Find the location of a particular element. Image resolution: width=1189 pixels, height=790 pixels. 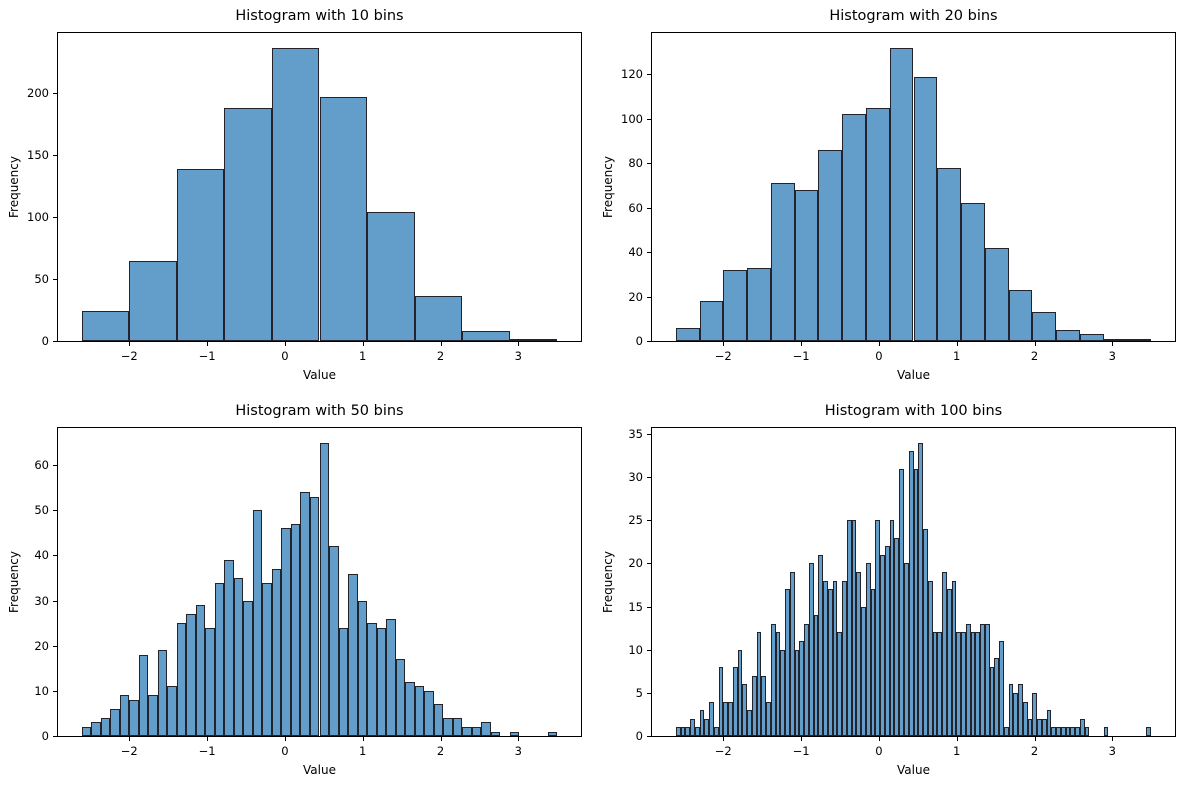

y-tick-label: 35 is located at coordinates (635, 434).